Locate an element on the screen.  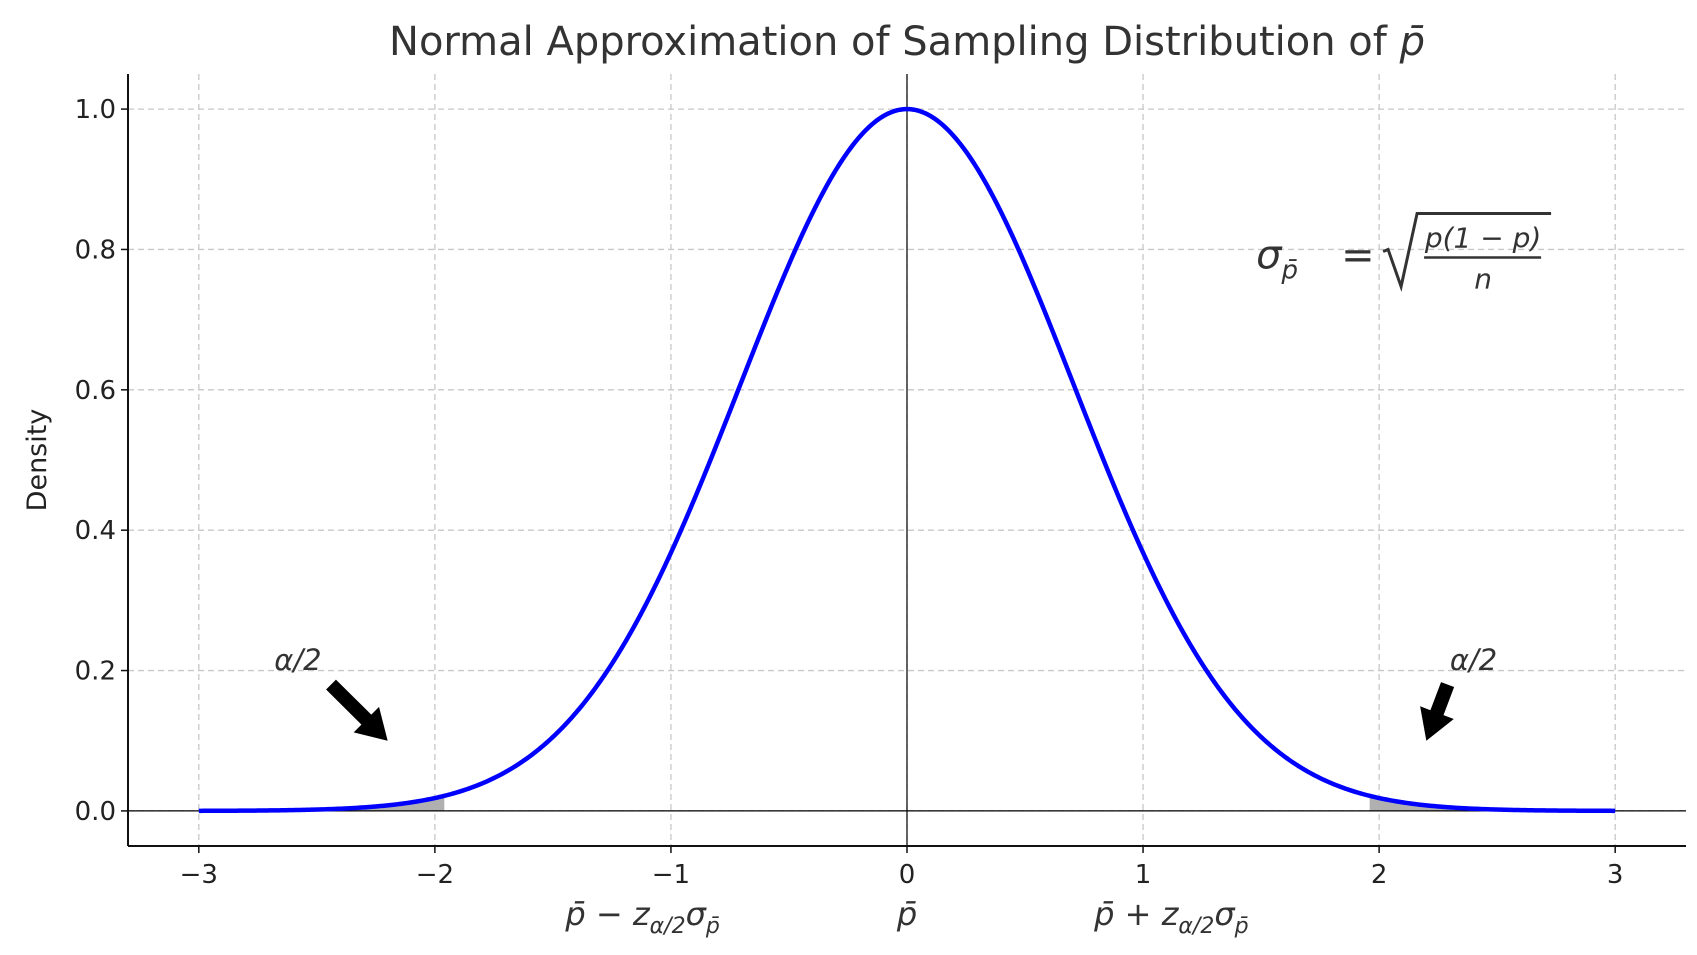
critical-value-label: p̄ + zα/2σp̄ is located at coordinates (1170, 917).